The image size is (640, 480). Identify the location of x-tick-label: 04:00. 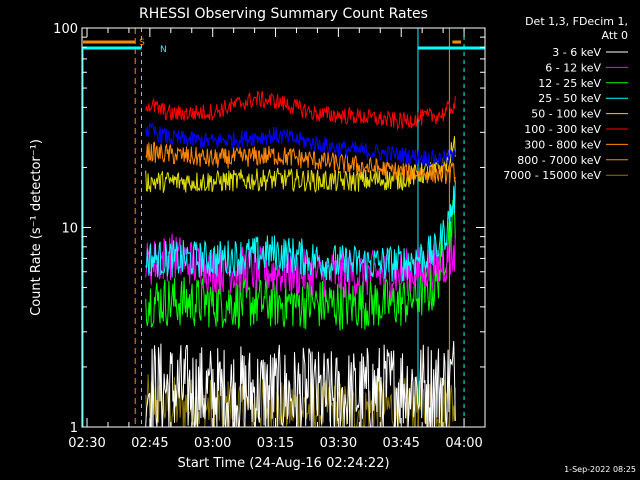
(463, 443).